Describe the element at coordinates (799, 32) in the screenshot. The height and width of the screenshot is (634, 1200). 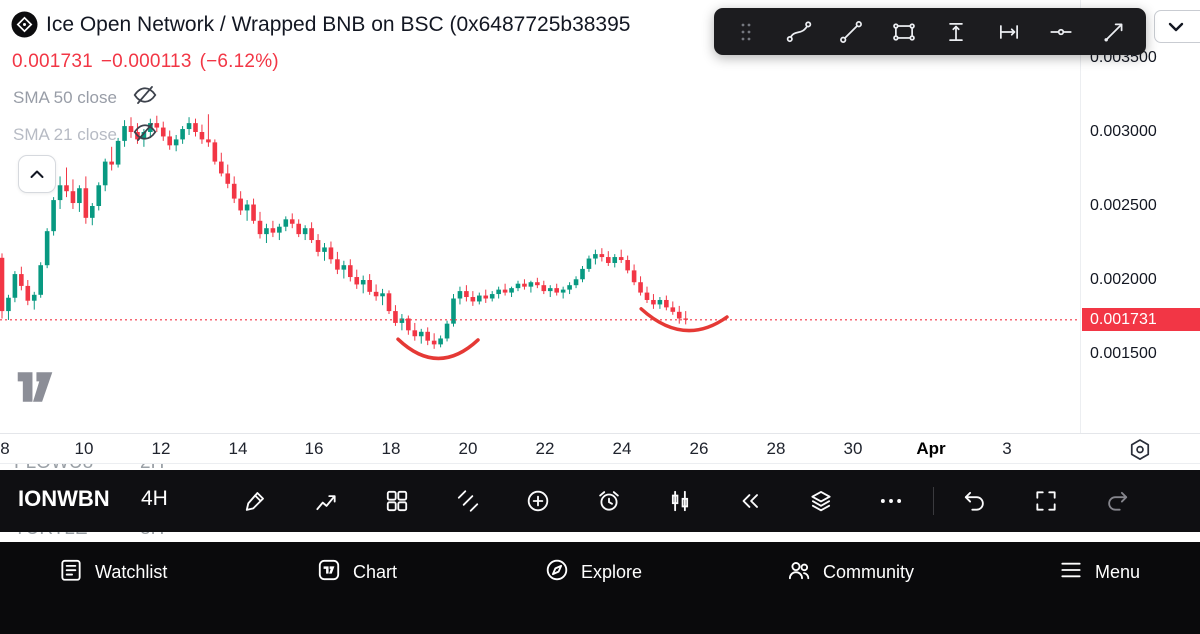
I see `polyline-tool` at that location.